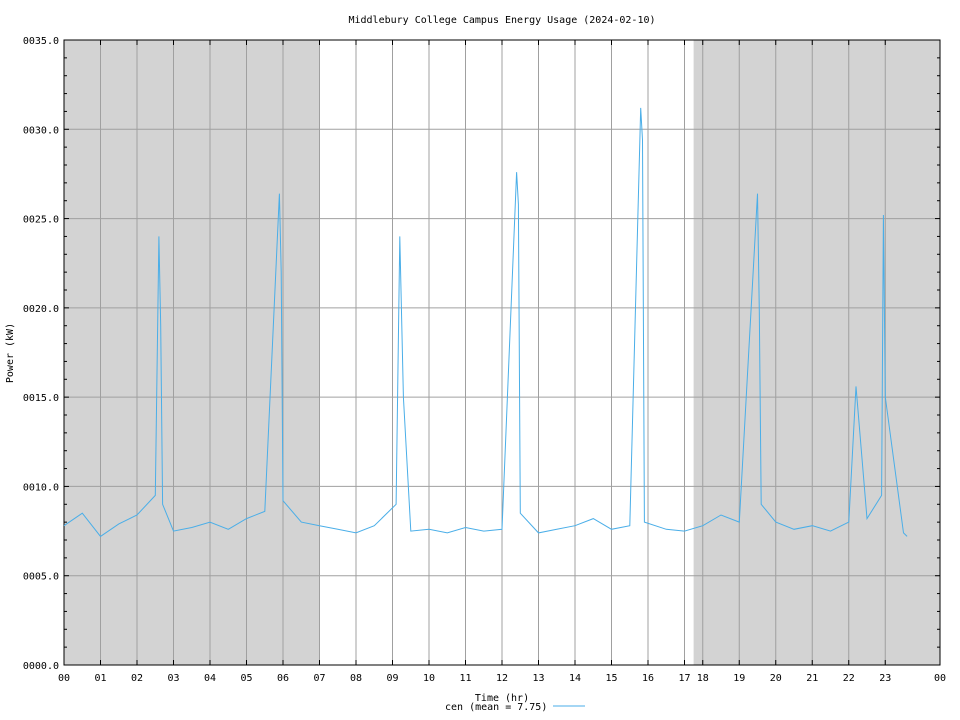  I want to click on x-tick-label: 12, so click(502, 678).